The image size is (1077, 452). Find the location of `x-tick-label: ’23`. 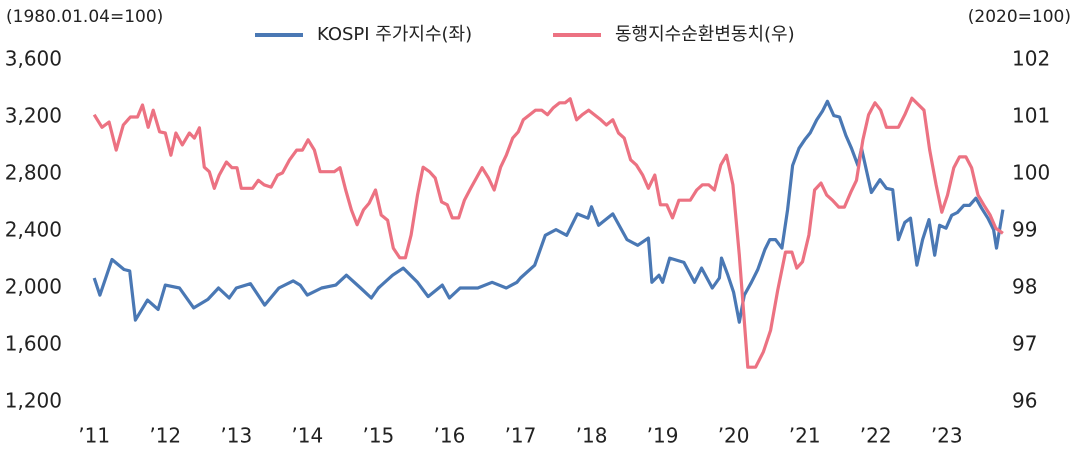

x-tick-label: ’23 is located at coordinates (947, 436).